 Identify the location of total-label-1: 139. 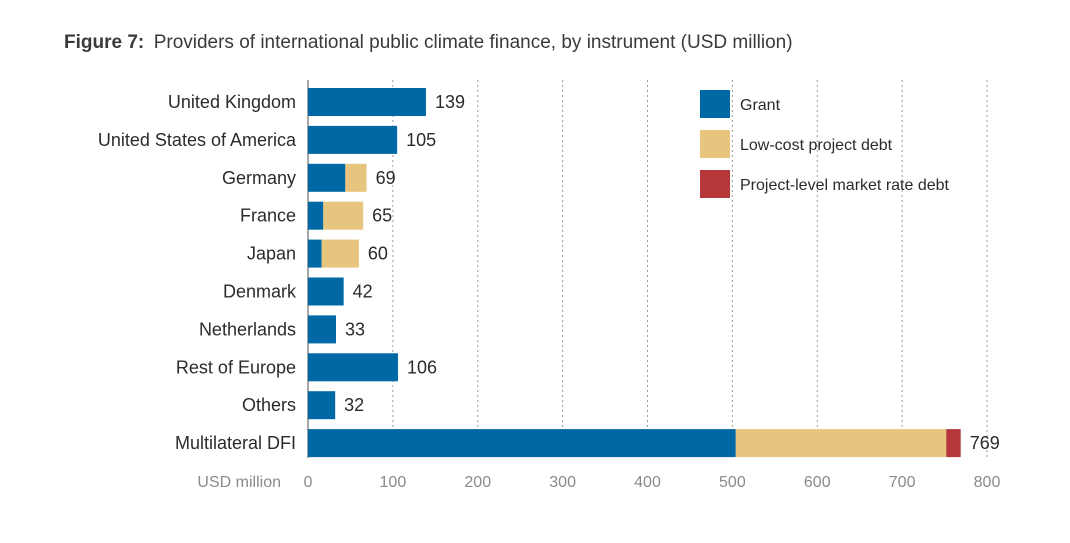
(450, 102).